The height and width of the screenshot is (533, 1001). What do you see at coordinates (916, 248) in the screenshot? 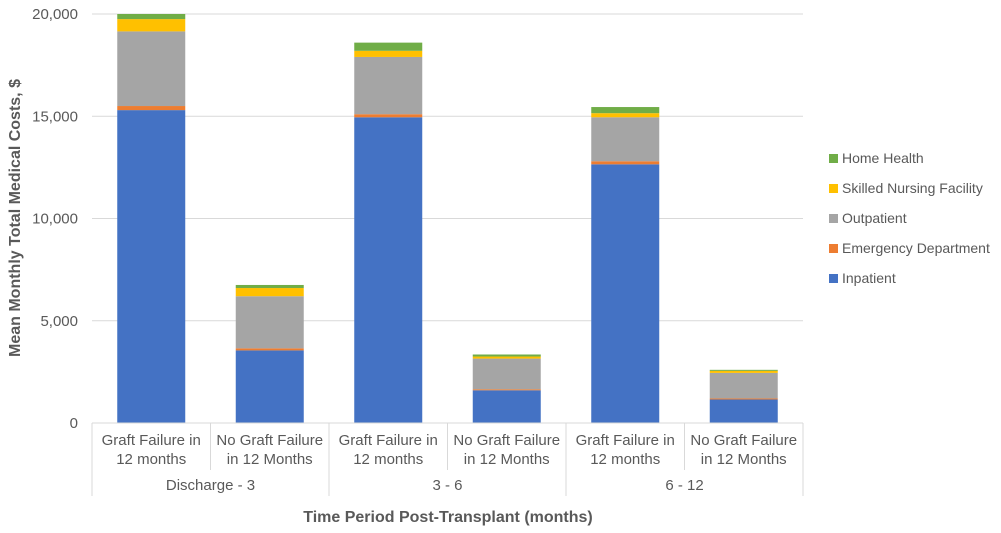
I see `legend-label: Emergency Department` at bounding box center [916, 248].